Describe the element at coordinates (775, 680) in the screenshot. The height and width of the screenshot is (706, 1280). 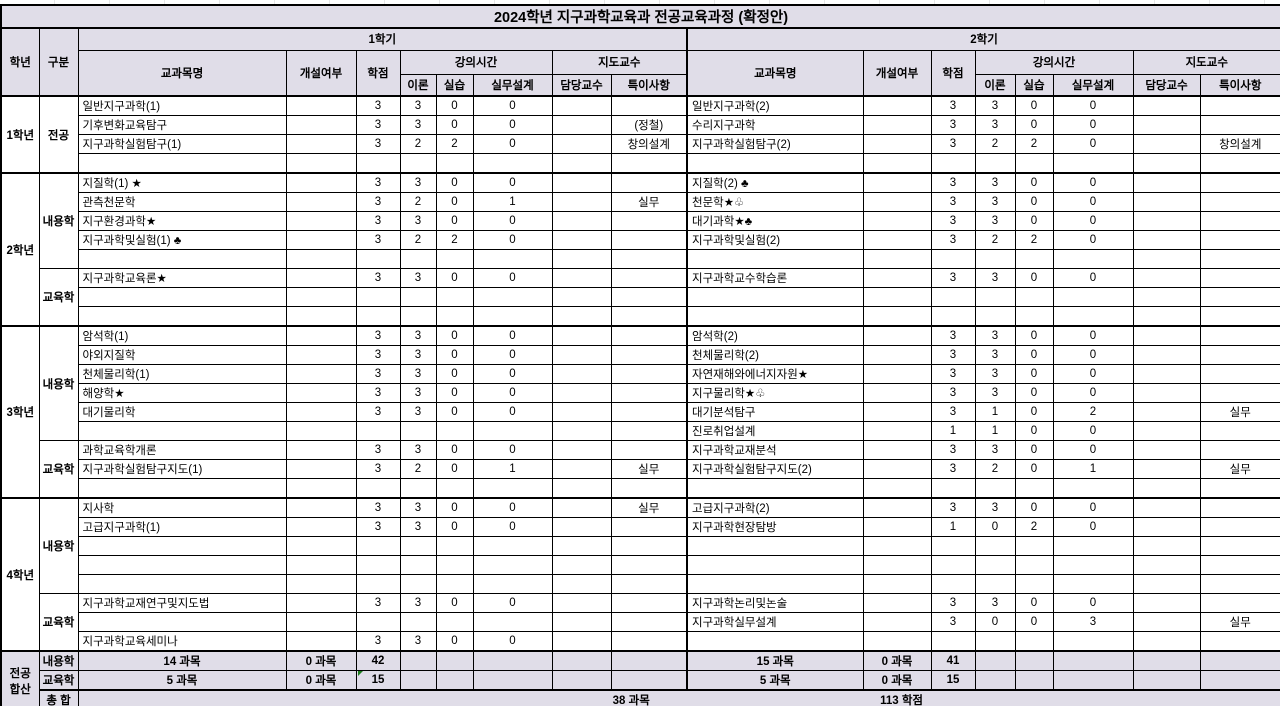
I see `course-count-cell: 5 과목` at that location.